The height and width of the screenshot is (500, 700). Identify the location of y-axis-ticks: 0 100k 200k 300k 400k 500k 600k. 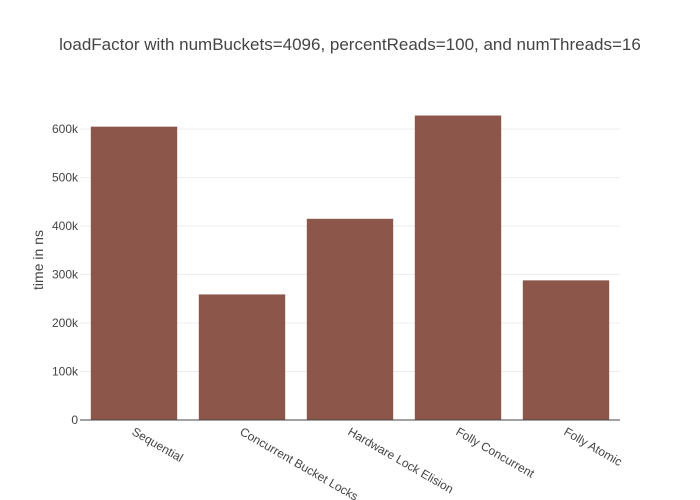
(65, 274).